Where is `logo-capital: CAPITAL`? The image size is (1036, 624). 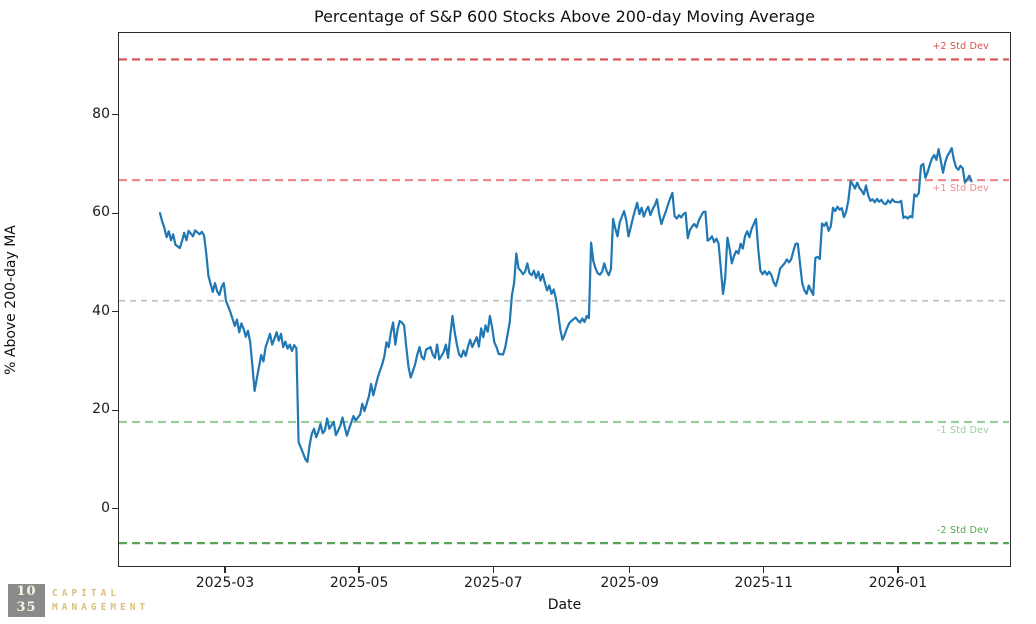 logo-capital: CAPITAL is located at coordinates (86, 593).